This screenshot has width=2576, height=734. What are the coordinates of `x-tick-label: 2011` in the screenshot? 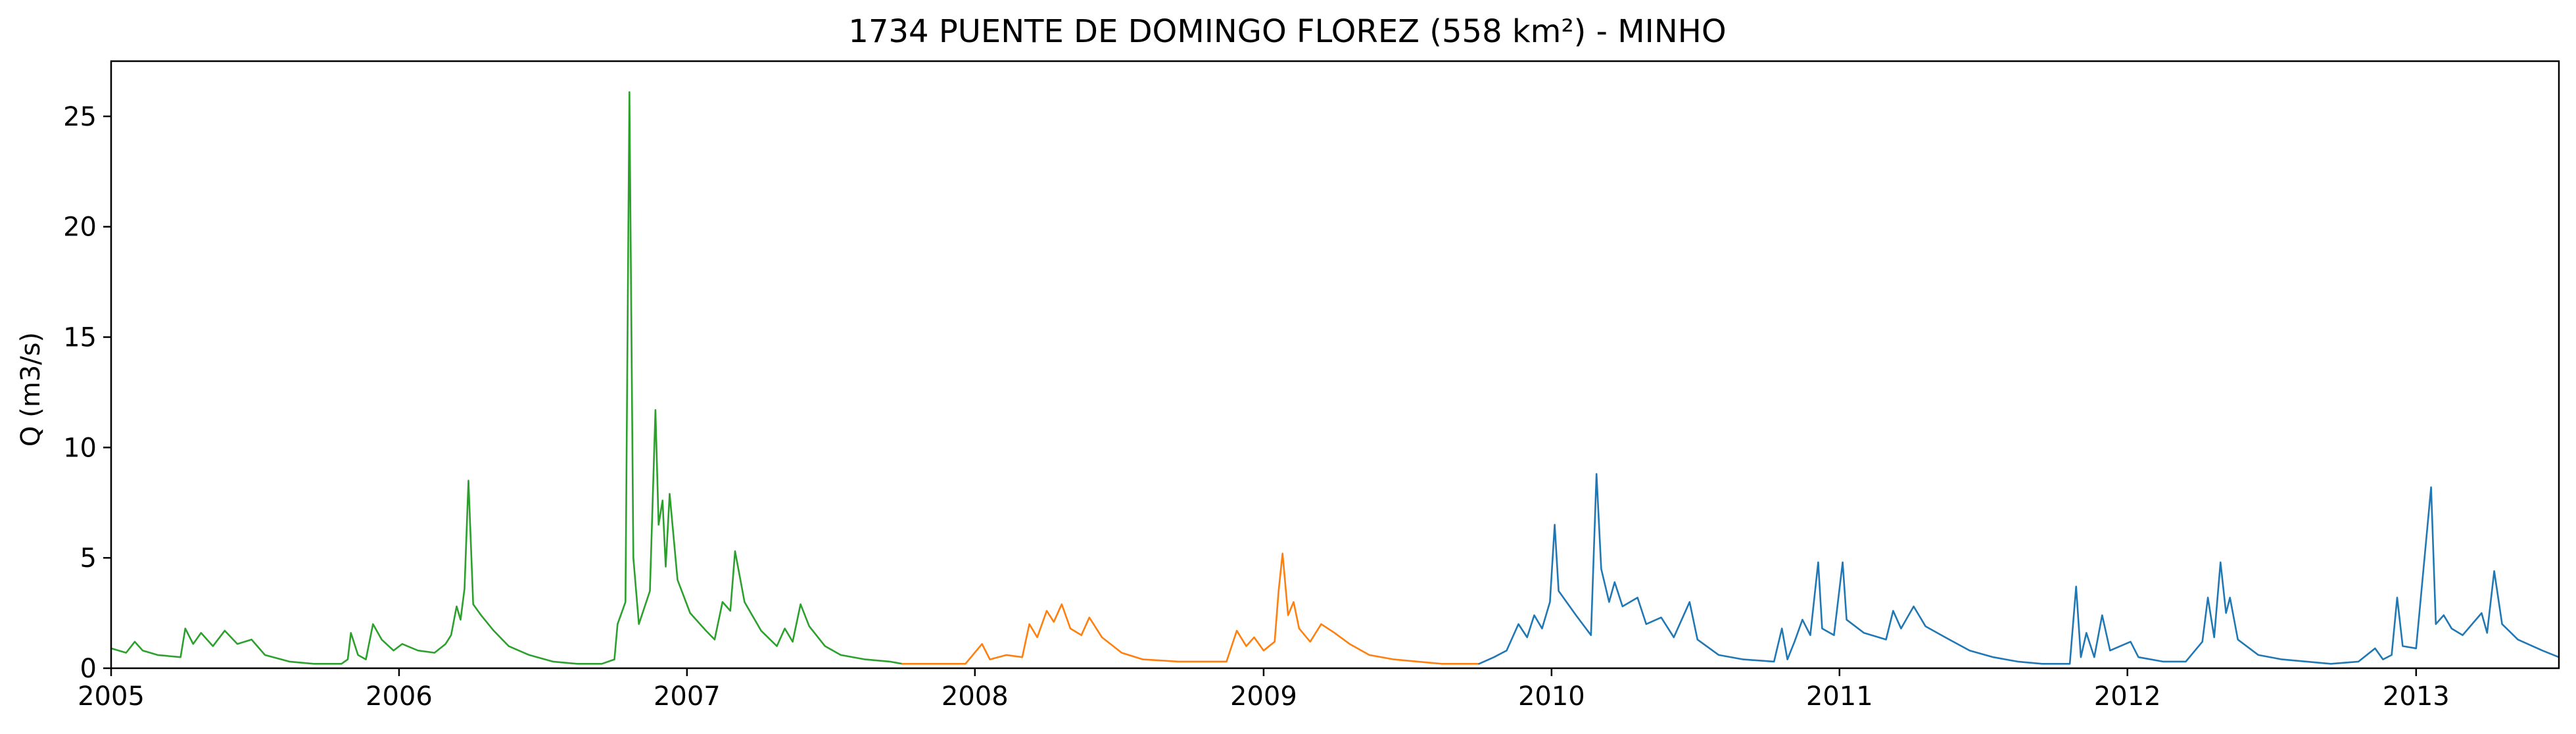 It's located at (1840, 697).